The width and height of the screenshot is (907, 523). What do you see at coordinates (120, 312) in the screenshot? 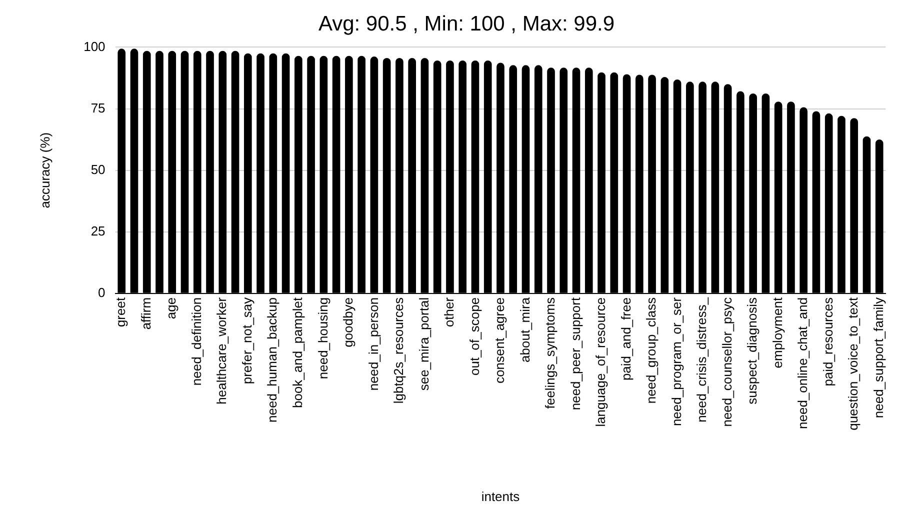
I see `x-tick-label: greet` at bounding box center [120, 312].